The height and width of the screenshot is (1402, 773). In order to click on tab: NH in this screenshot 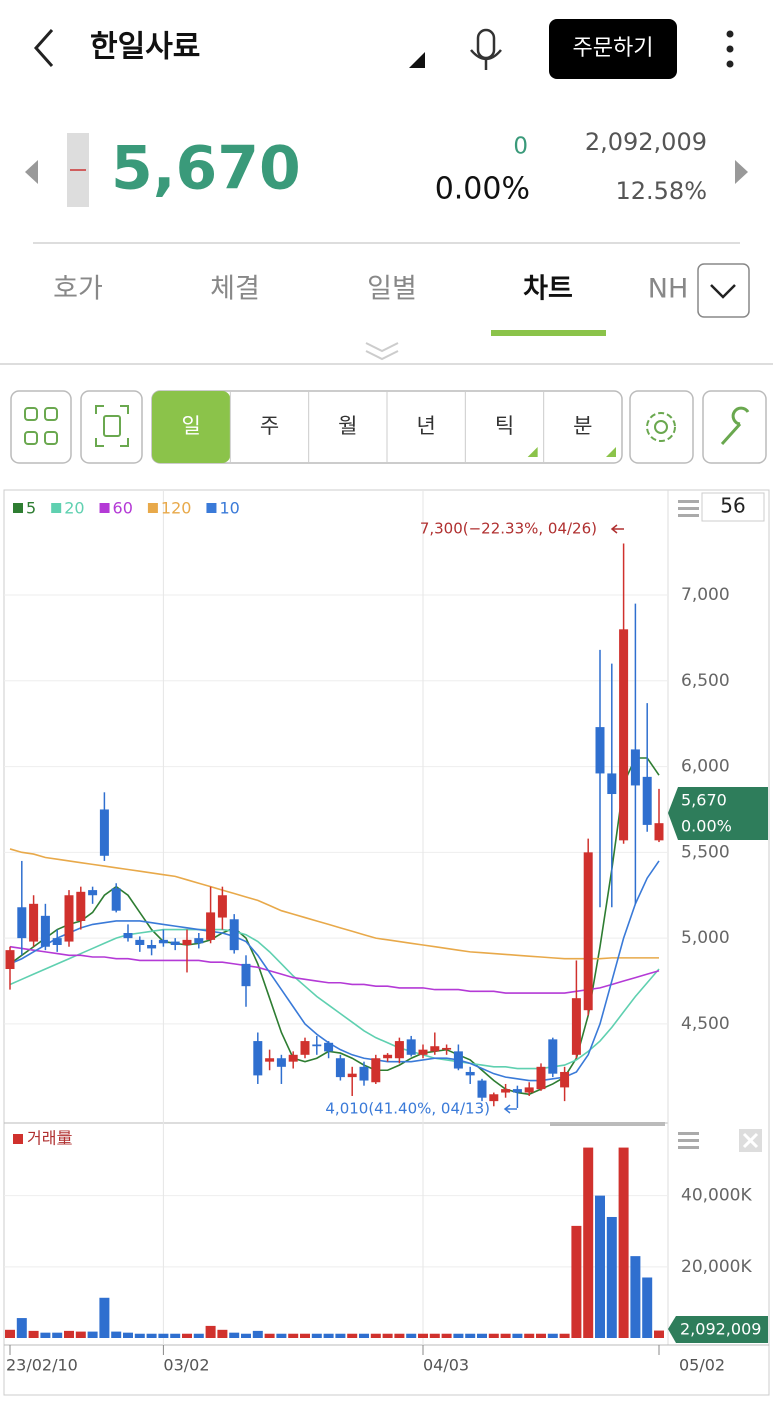, I will do `click(668, 289)`.